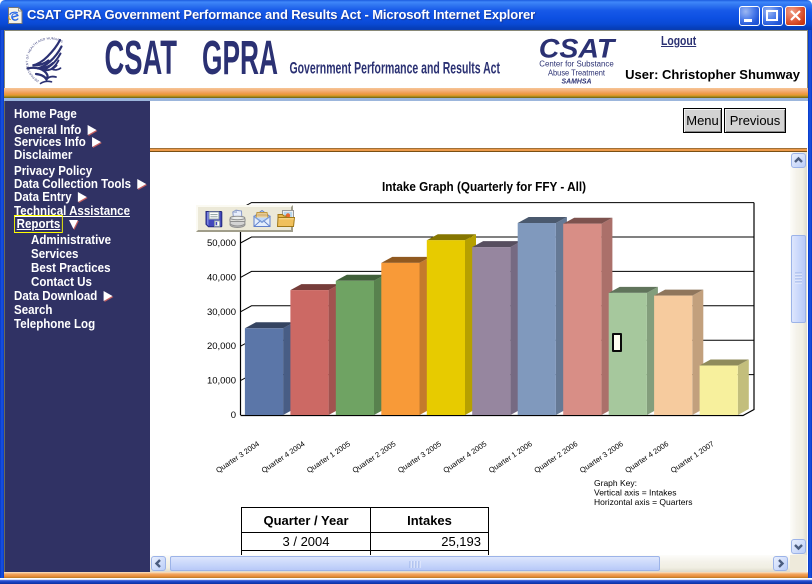  What do you see at coordinates (577, 82) in the screenshot?
I see `svg-text: SAMHSA` at bounding box center [577, 82].